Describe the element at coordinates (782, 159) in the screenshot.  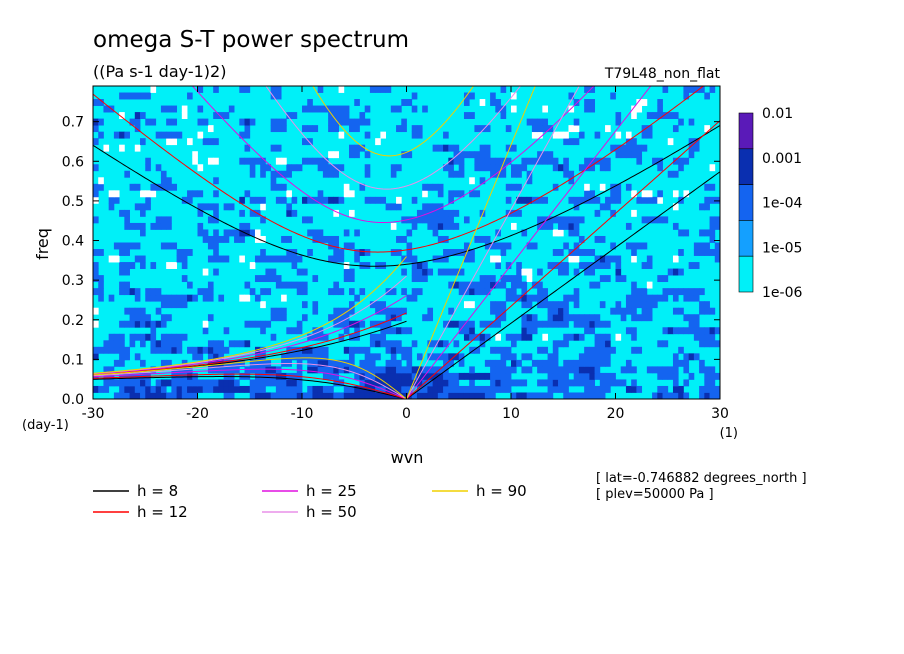
I see `colorbar-label: 0.001` at that location.